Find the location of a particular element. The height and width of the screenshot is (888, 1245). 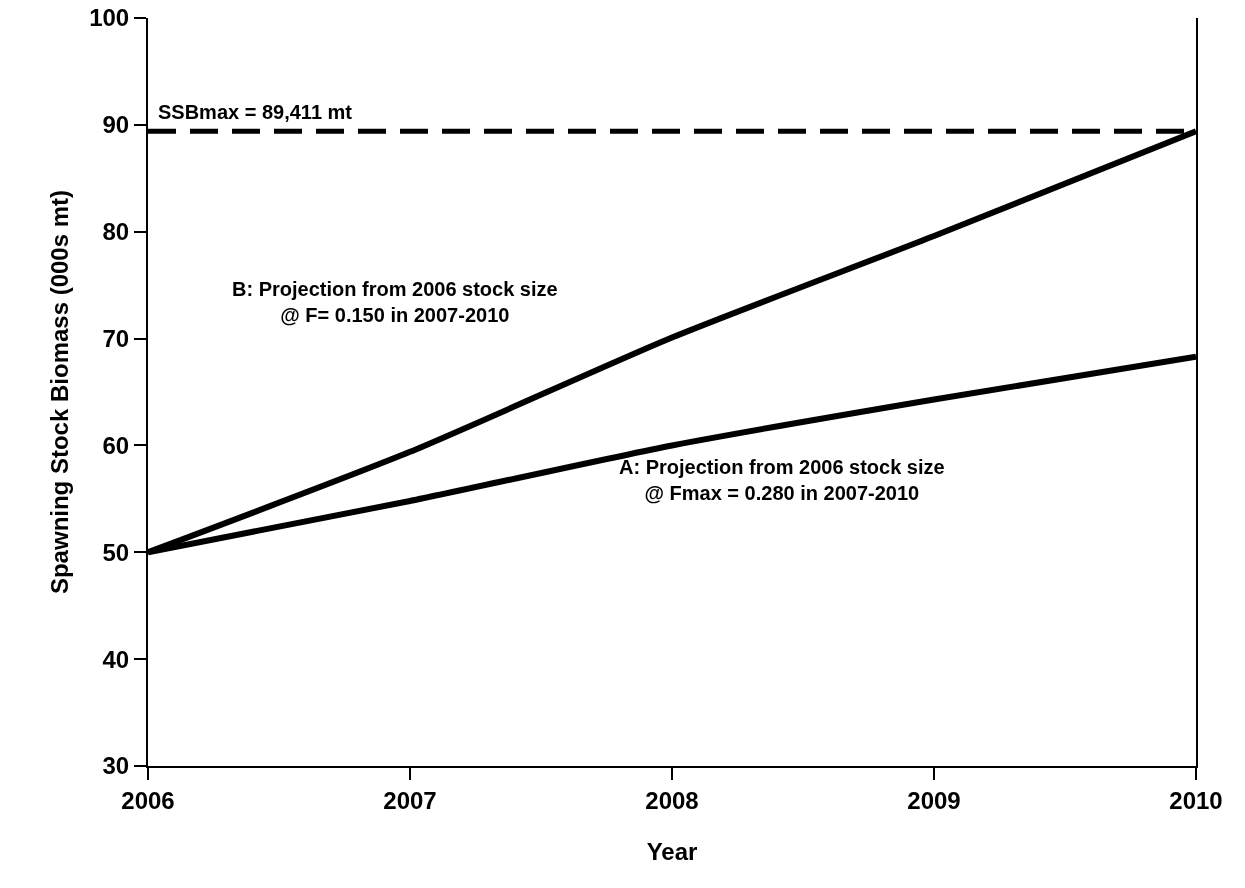

y-axis-title: Spawning Stock Biomass (000s mt) is located at coordinates (59, 392).